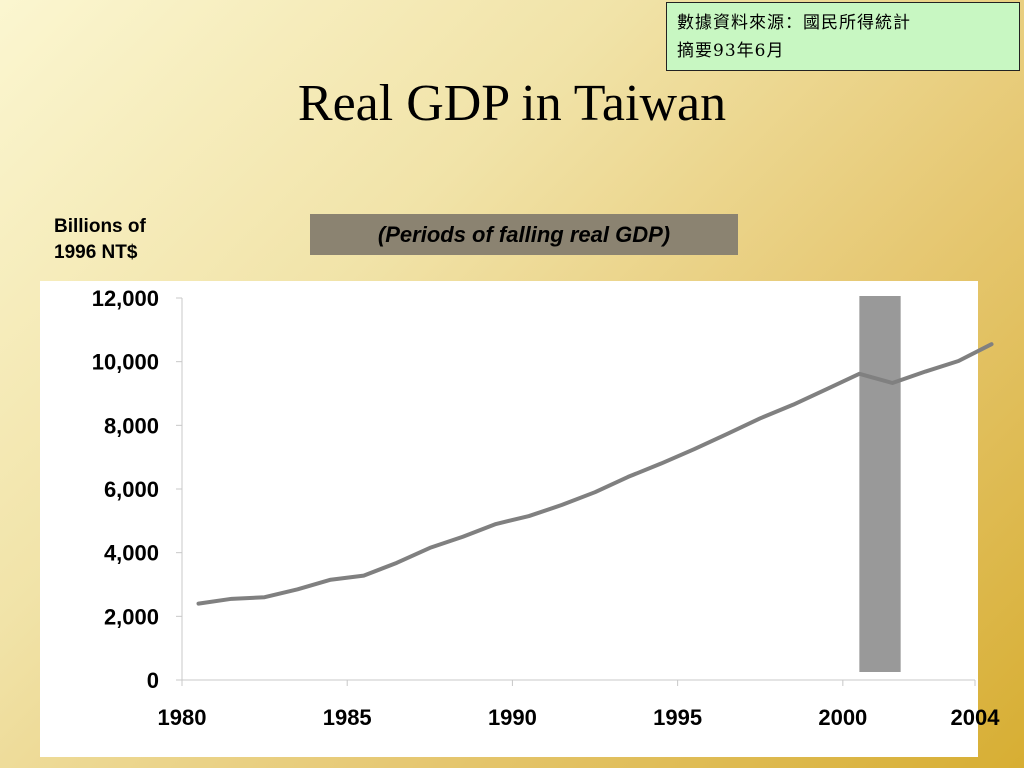  I want to click on y-tick-label: 6,000, so click(131, 489).